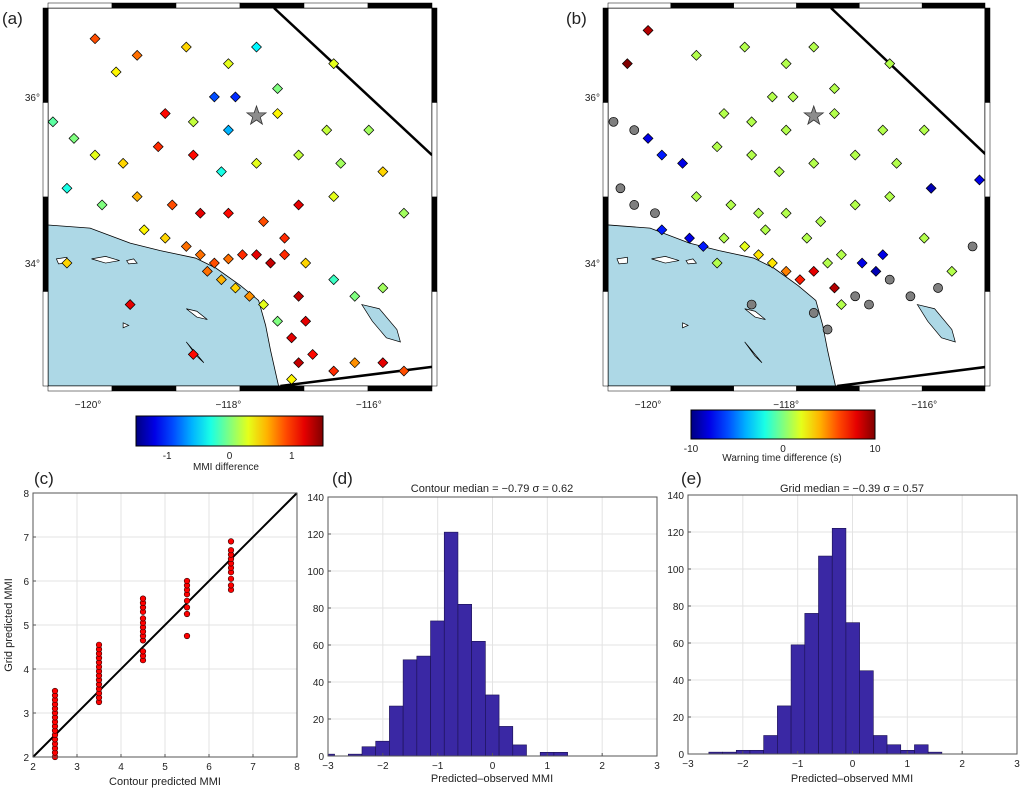 This screenshot has height=793, width=1024. I want to click on y-tick-label: 8, so click(26, 494).